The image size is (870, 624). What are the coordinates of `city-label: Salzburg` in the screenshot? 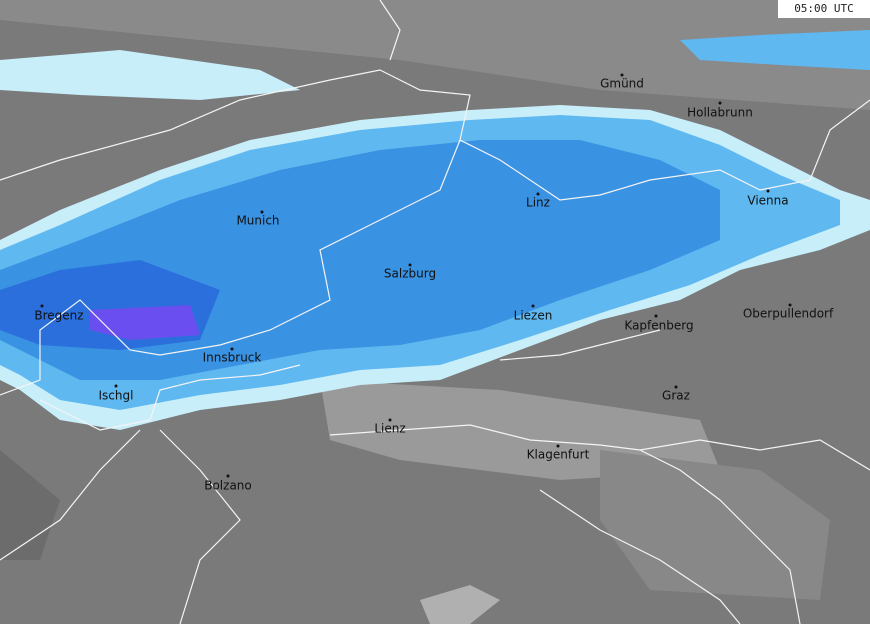 It's located at (410, 274).